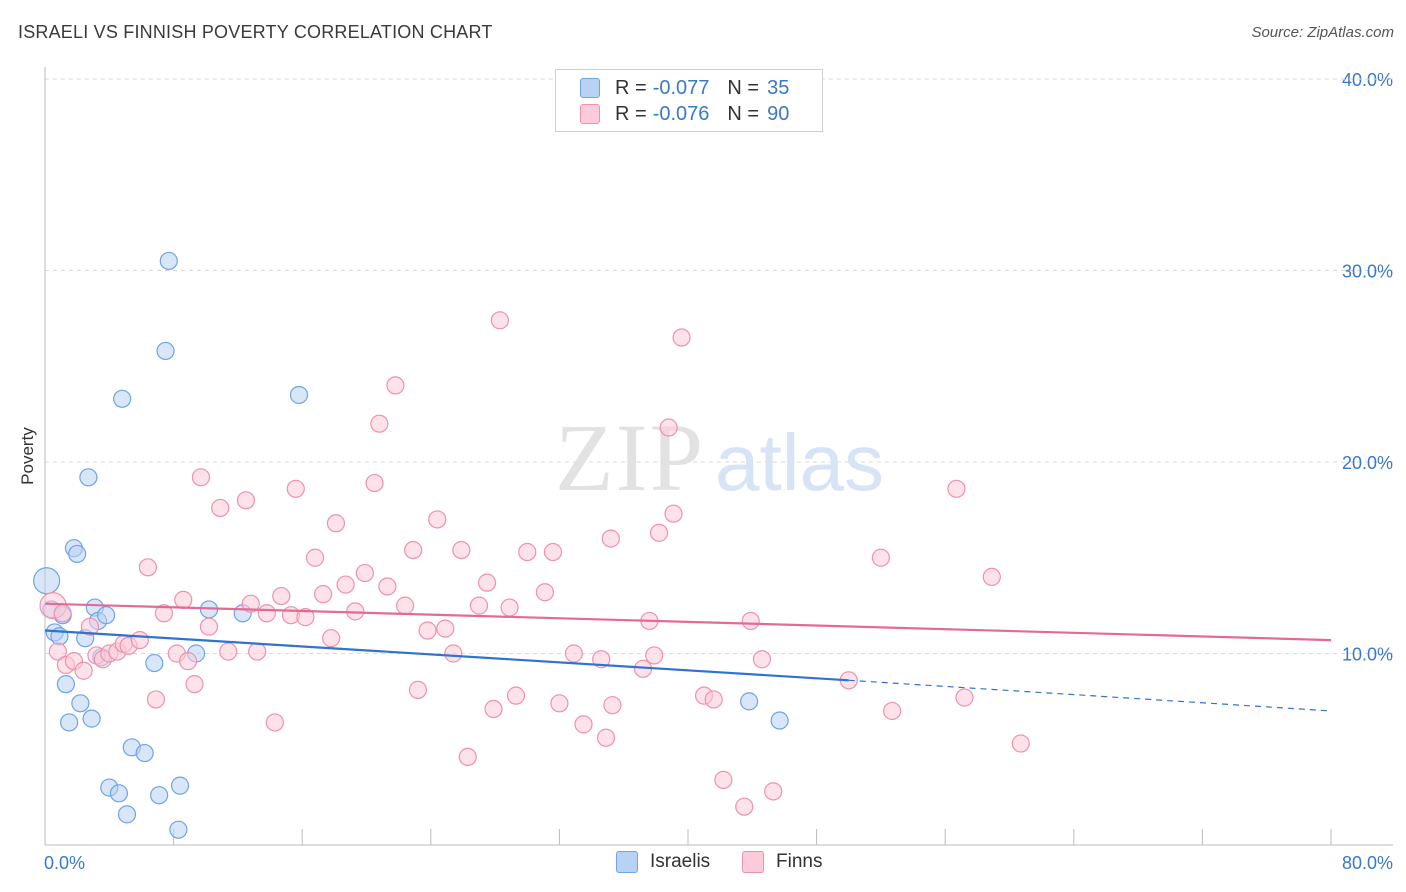 The height and width of the screenshot is (892, 1406). What do you see at coordinates (627, 862) in the screenshot?
I see `bottom-swatch-israelis` at bounding box center [627, 862].